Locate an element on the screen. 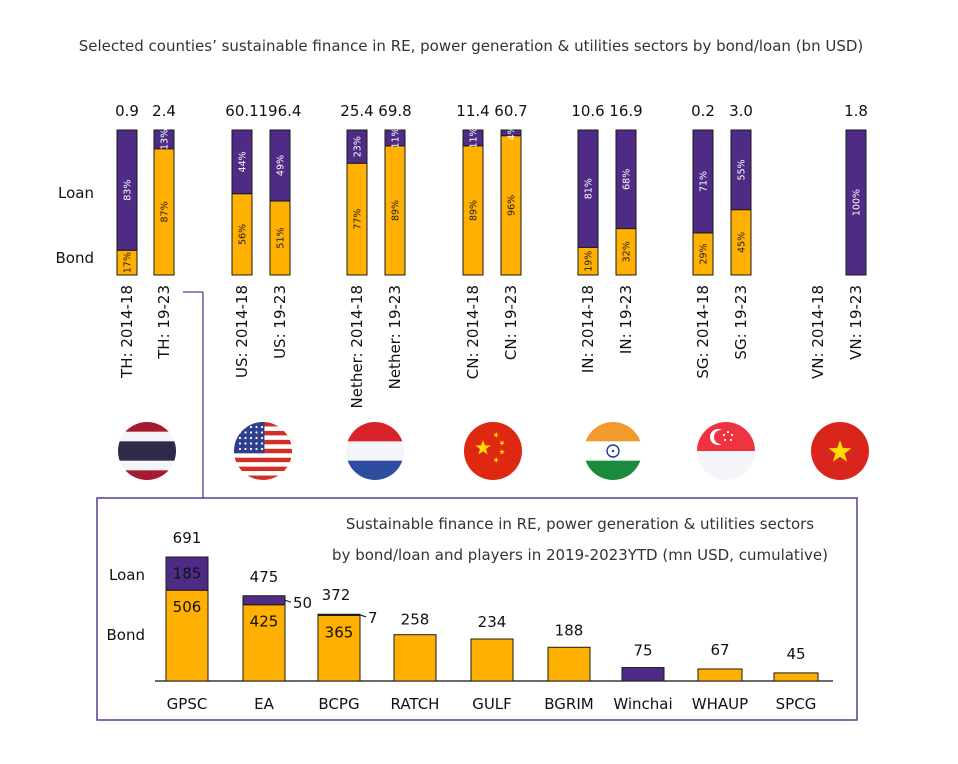 This screenshot has height=764, width=958. player-total-label: 691 is located at coordinates (187, 538).